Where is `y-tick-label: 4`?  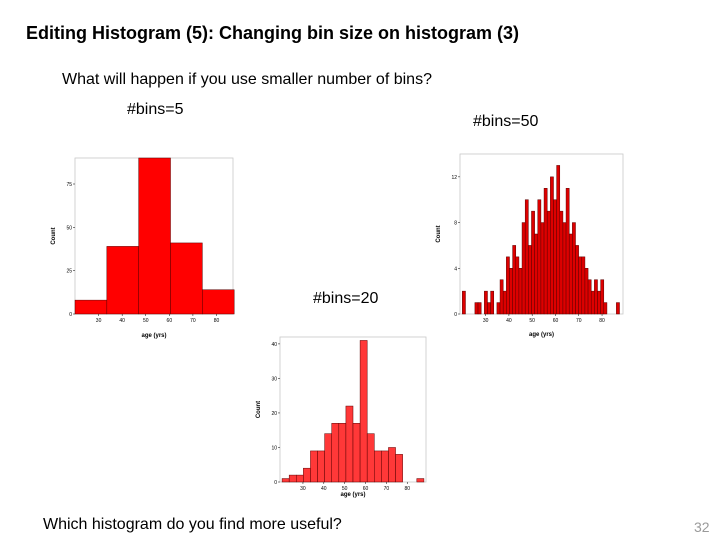 y-tick-label: 4 is located at coordinates (455, 269).